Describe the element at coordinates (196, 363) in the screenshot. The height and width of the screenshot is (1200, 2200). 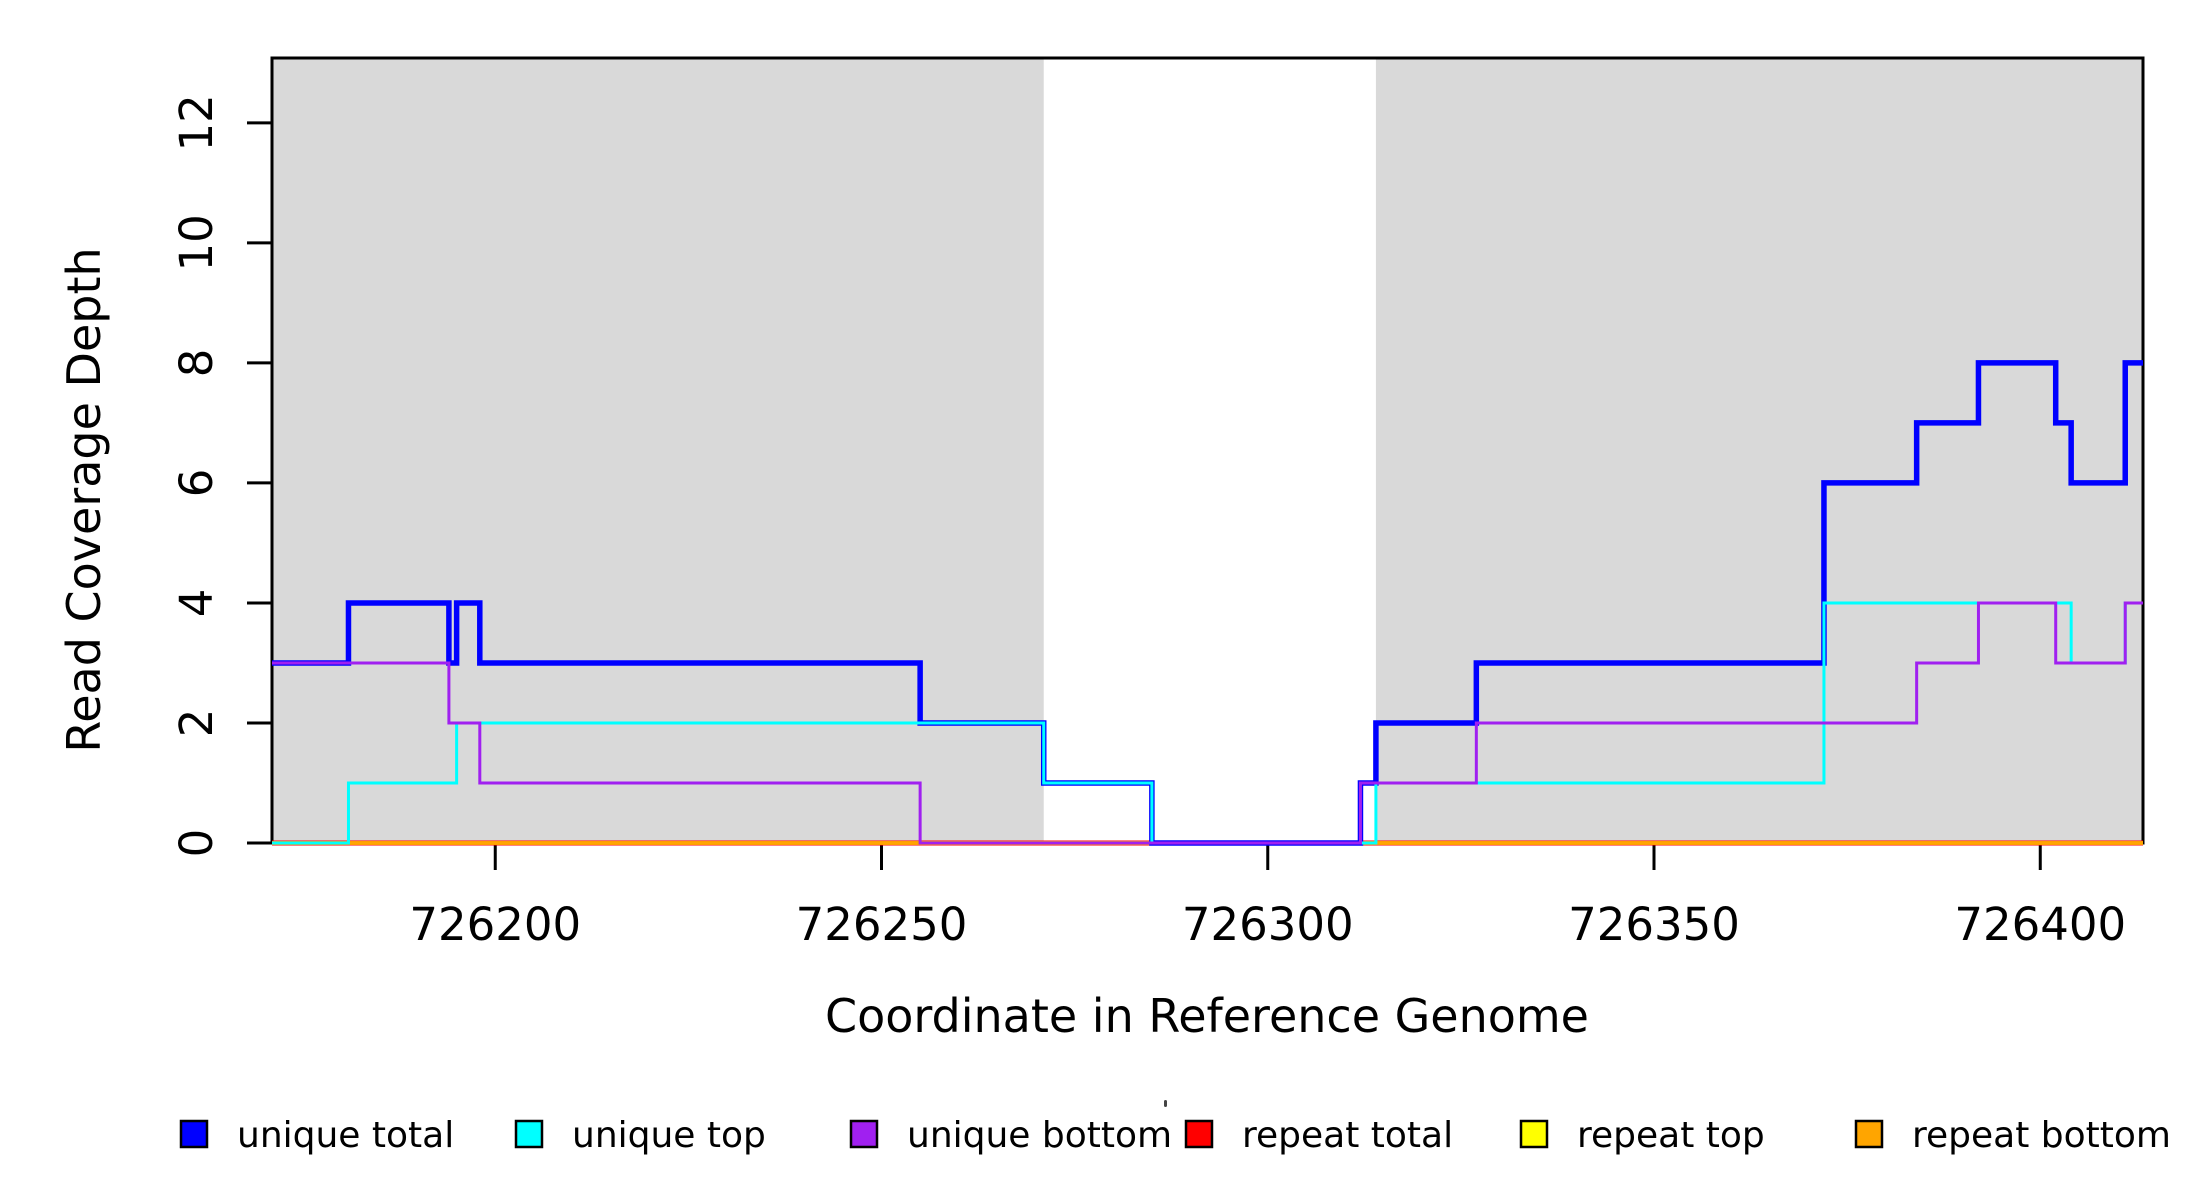
I see `y-tick-label: 8` at that location.